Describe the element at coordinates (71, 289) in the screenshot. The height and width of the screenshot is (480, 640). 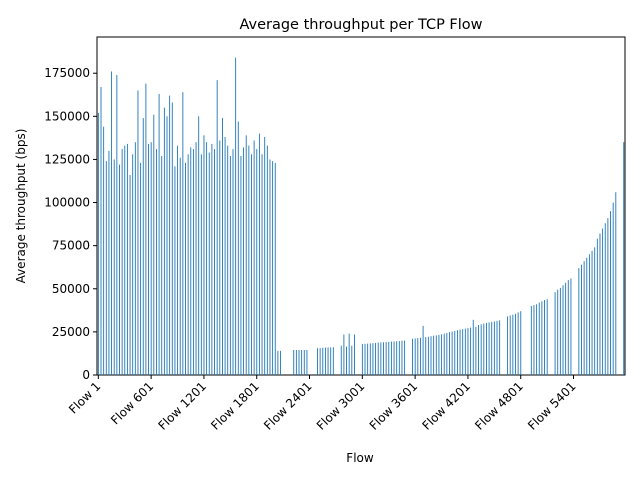
I see `y-tick-label: 50000` at that location.